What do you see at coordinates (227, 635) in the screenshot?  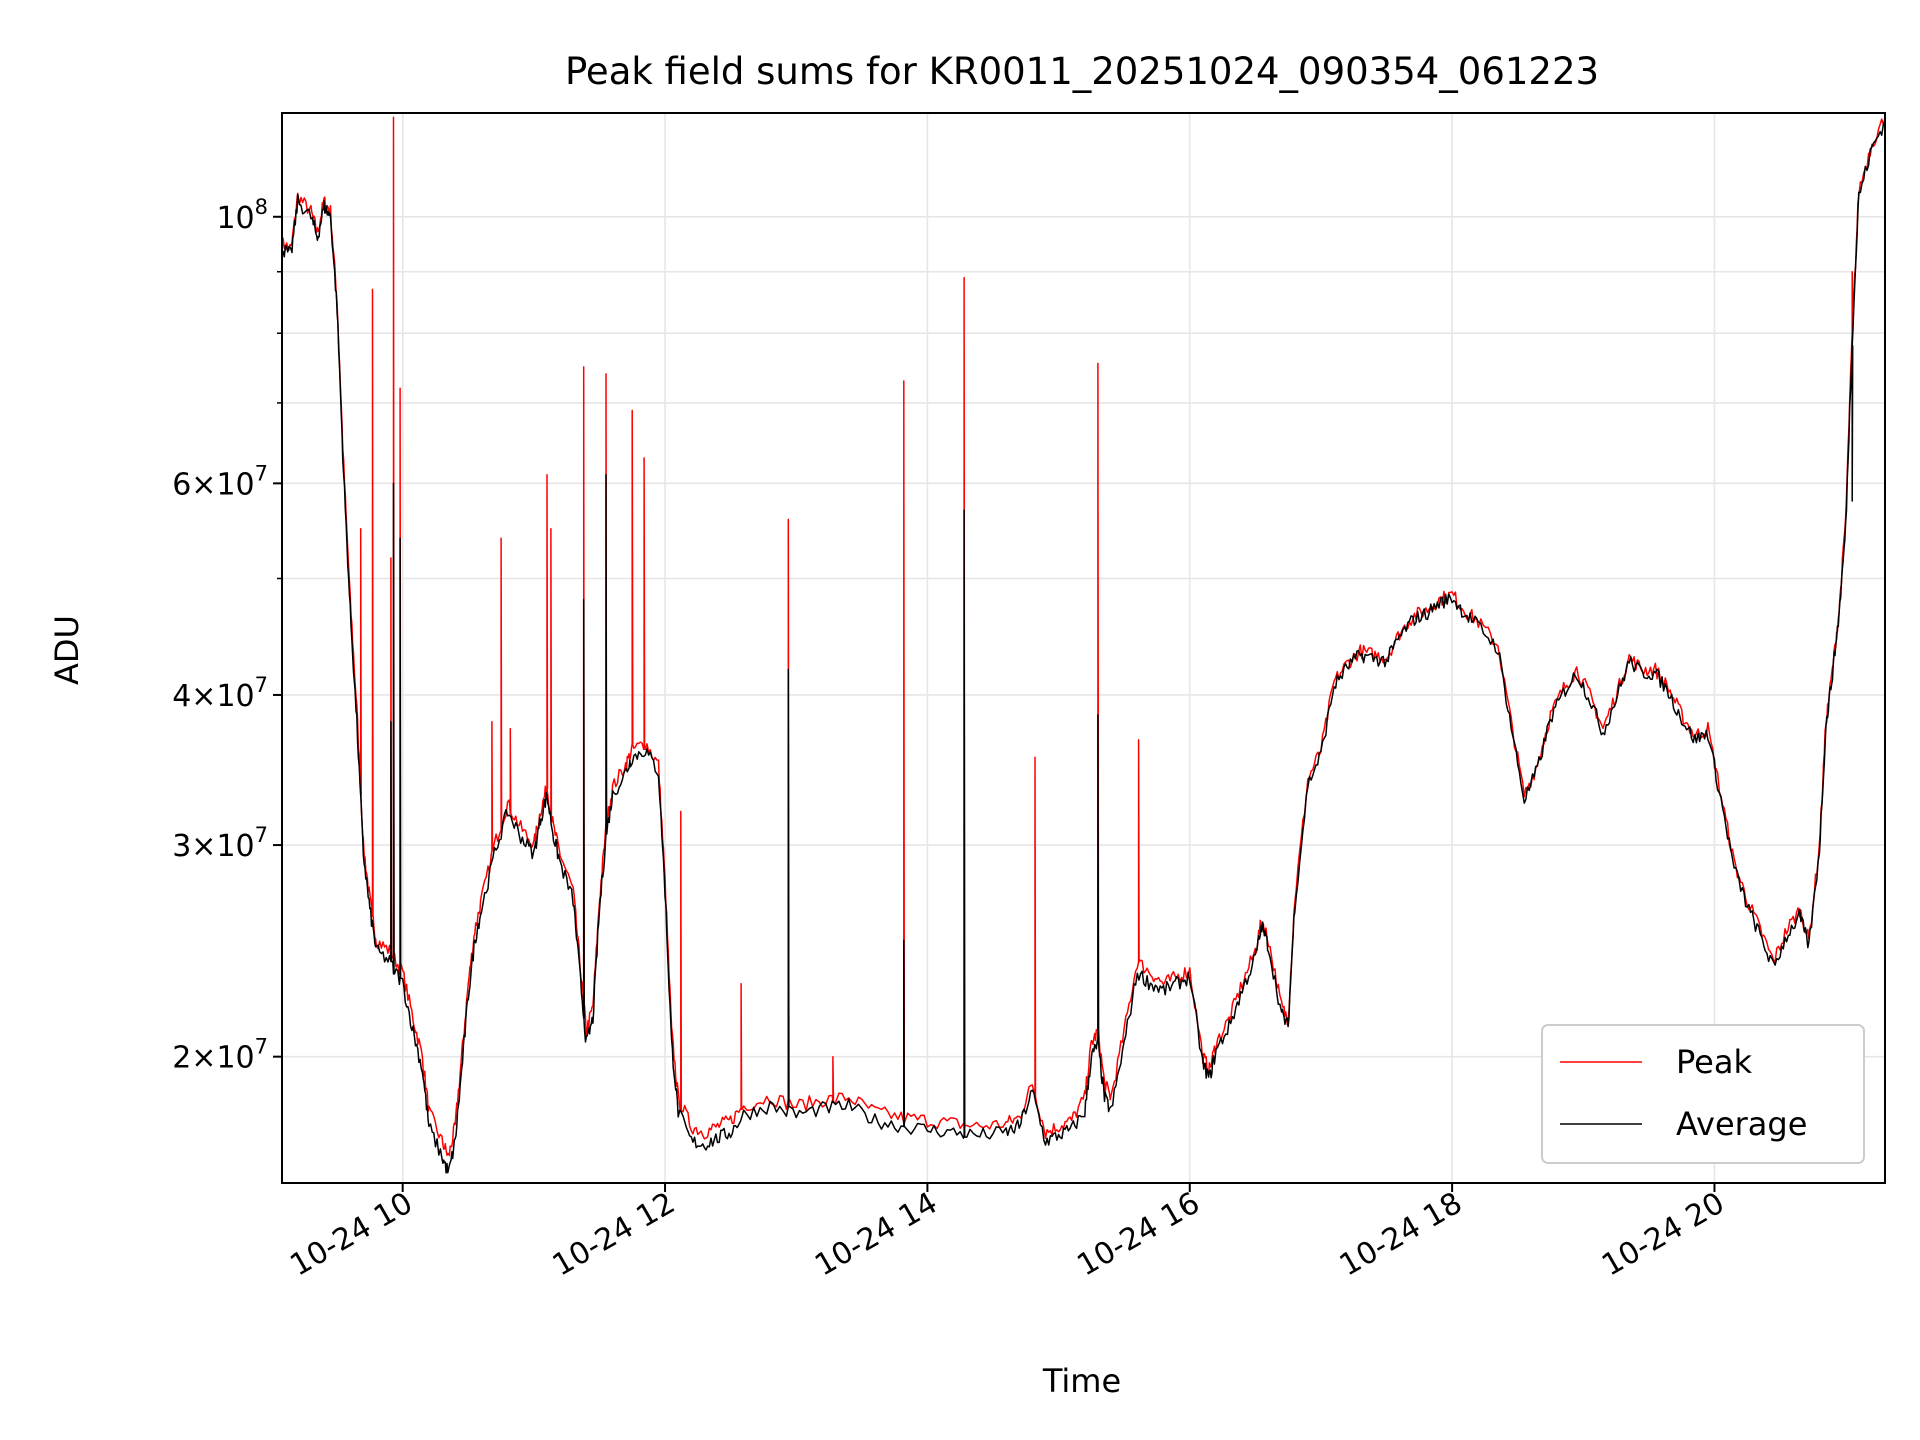 I see `y-axis: 2×107 3×107 4×107 6×107 108` at bounding box center [227, 635].